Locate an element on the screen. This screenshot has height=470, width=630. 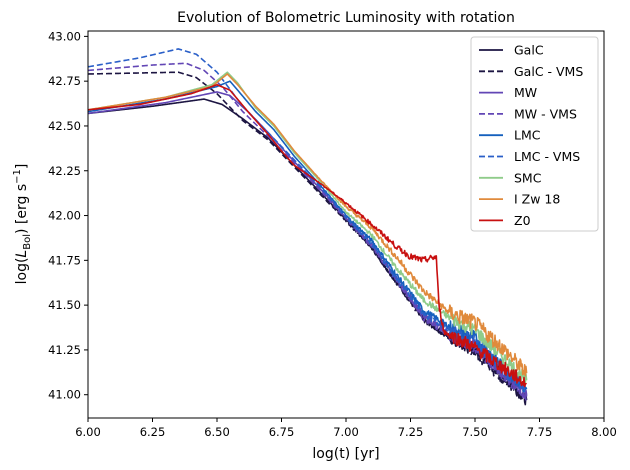
y-axis-title: log(LBol) [erg s−1] is located at coordinates (22, 224).